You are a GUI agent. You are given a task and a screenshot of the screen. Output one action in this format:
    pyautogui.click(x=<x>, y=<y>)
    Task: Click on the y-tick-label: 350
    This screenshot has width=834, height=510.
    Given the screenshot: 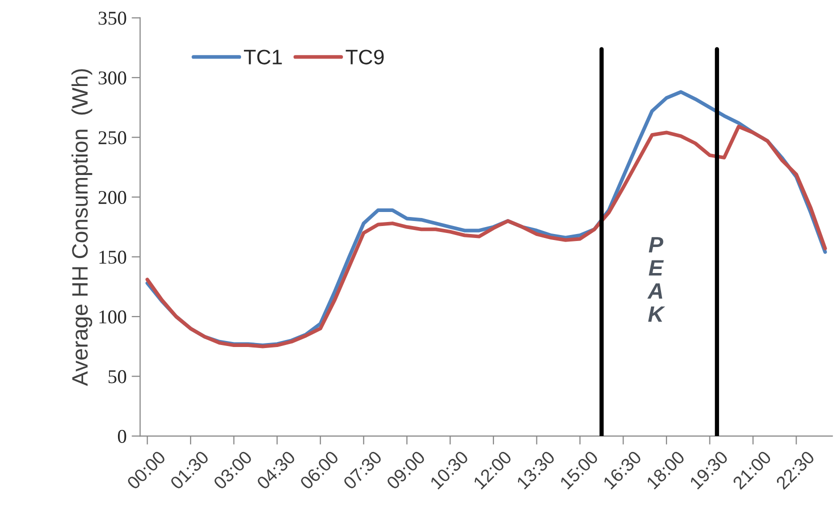 What is the action you would take?
    pyautogui.click(x=112, y=18)
    